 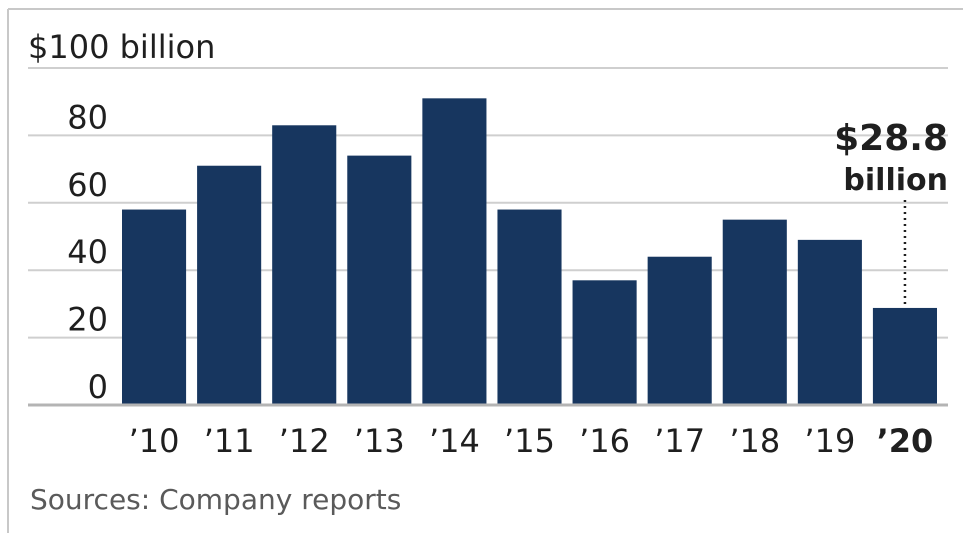 What do you see at coordinates (679, 441) in the screenshot?
I see `x-tick-label: ’17` at bounding box center [679, 441].